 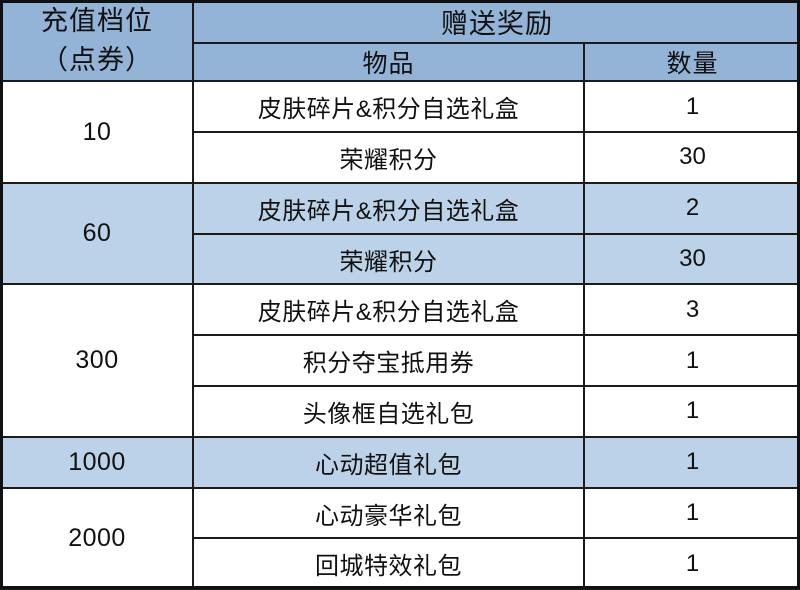 I want to click on header-tier-line1: 充值档位, so click(x=97, y=21).